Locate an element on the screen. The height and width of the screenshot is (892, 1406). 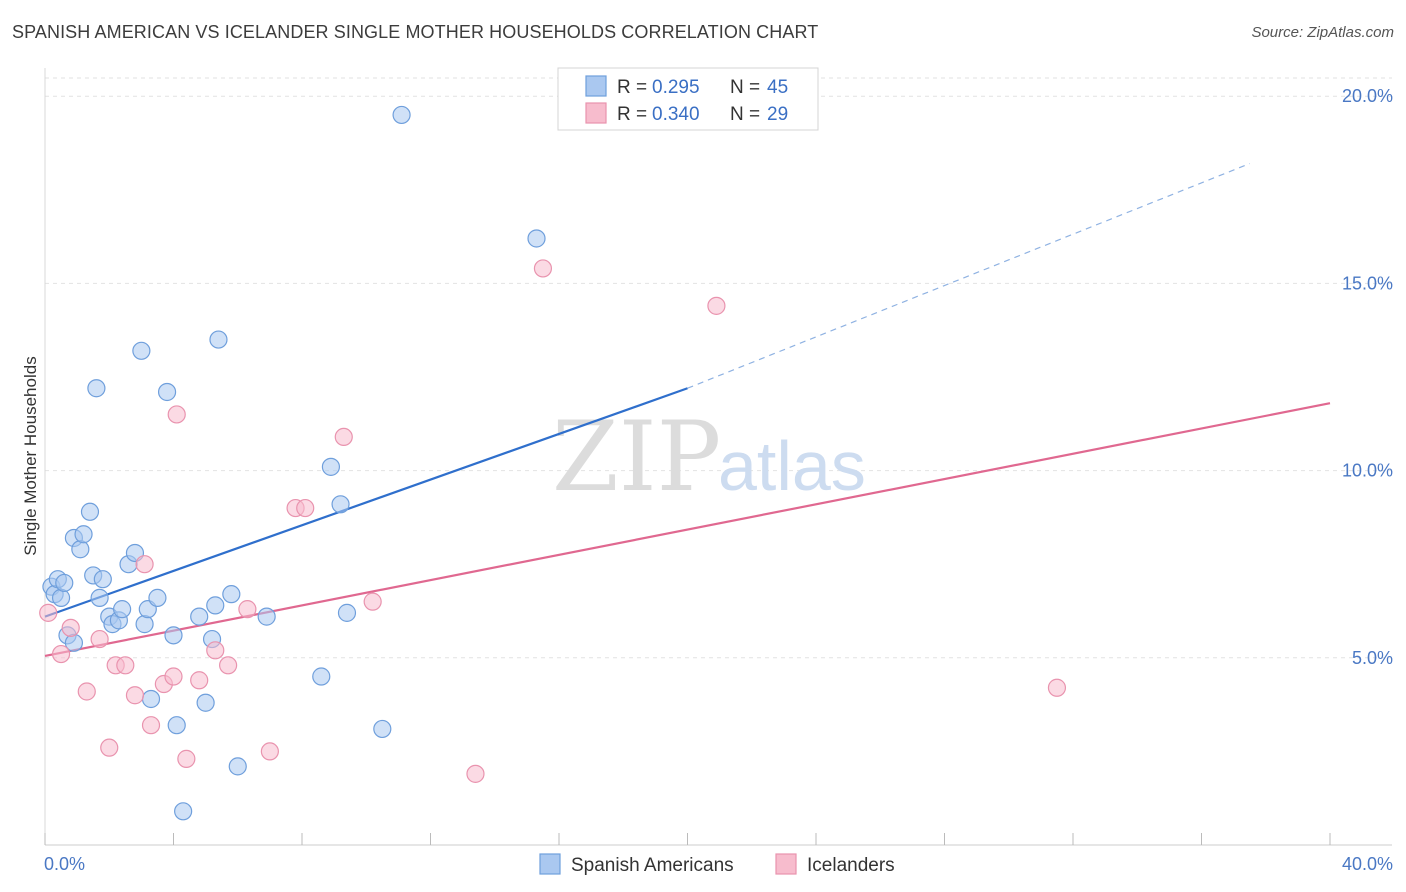
watermark-zip: ZIP is located at coordinates (636, 457).